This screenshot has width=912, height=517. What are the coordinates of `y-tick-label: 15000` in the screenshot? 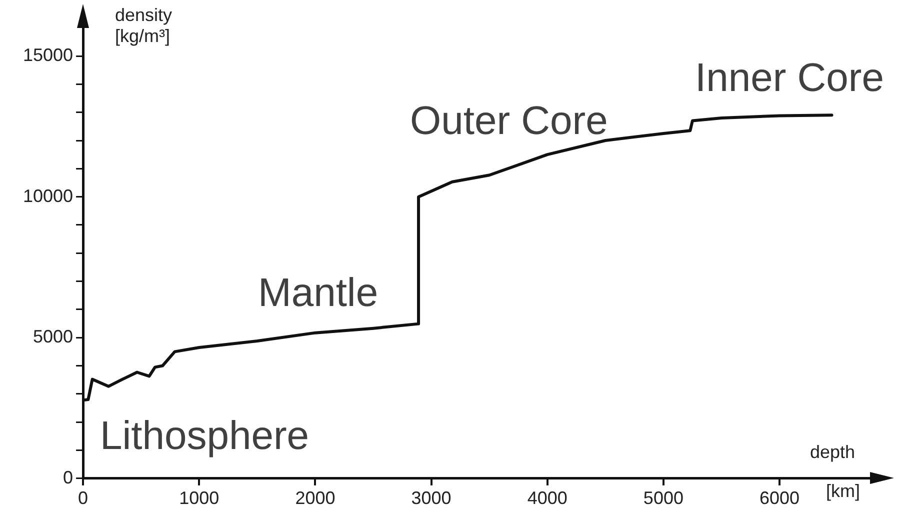 It's located at (48, 55).